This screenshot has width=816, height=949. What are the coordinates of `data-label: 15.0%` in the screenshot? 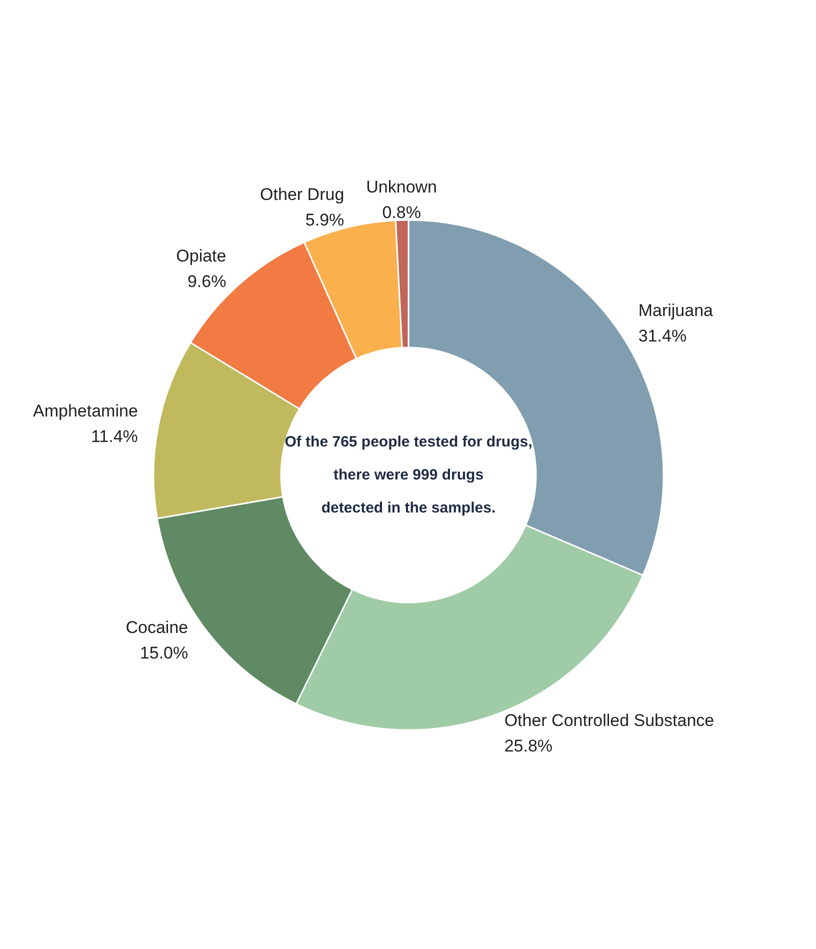 It's located at (164, 652).